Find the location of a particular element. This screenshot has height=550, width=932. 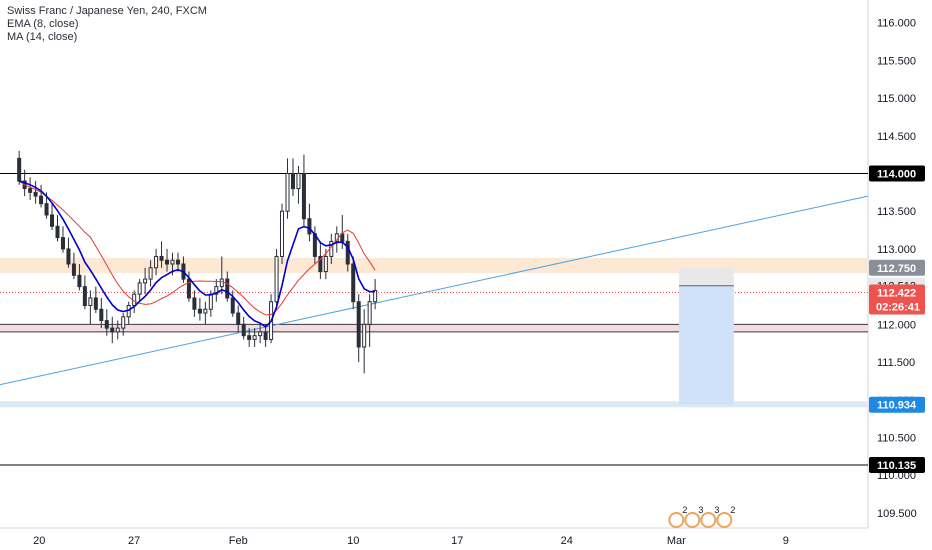

stop-price-tag-bg is located at coordinates (897, 267).